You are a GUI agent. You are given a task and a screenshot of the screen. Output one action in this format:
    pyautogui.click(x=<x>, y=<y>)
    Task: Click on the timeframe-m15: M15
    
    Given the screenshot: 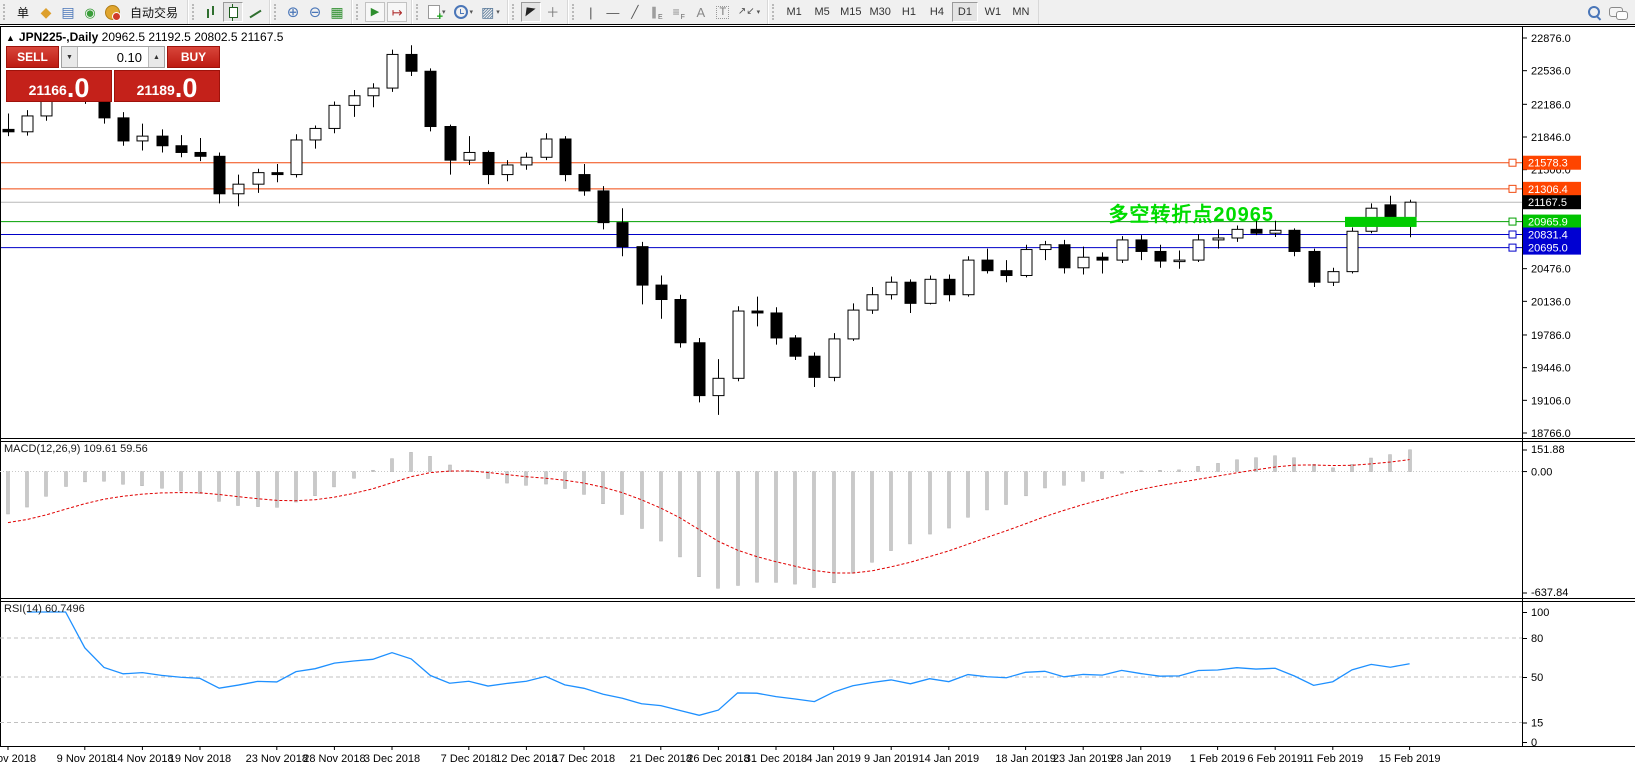 What is the action you would take?
    pyautogui.click(x=851, y=12)
    